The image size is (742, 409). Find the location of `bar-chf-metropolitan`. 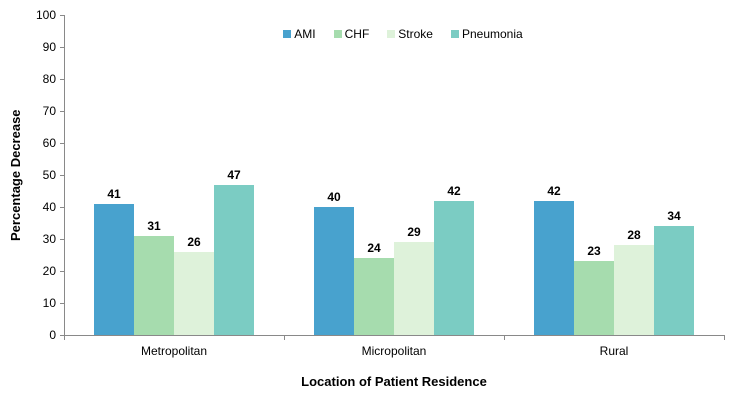

bar-chf-metropolitan is located at coordinates (154, 285).